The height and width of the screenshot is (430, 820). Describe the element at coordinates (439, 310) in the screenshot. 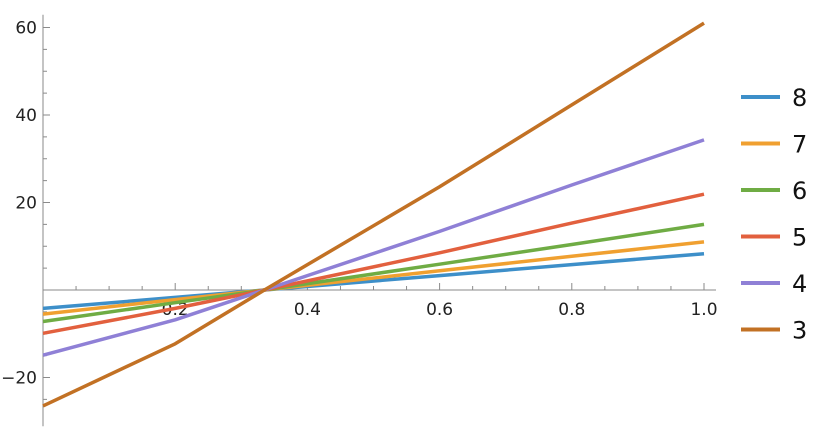

I see `x-tick-label: 0.6` at that location.